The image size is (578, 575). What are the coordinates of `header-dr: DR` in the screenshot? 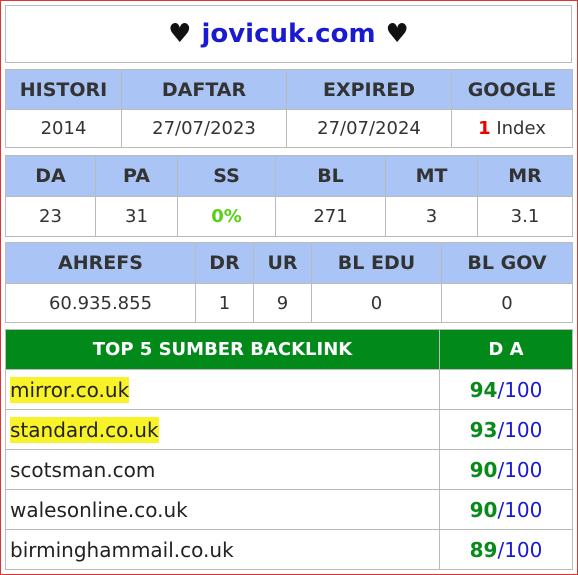 It's located at (224, 263).